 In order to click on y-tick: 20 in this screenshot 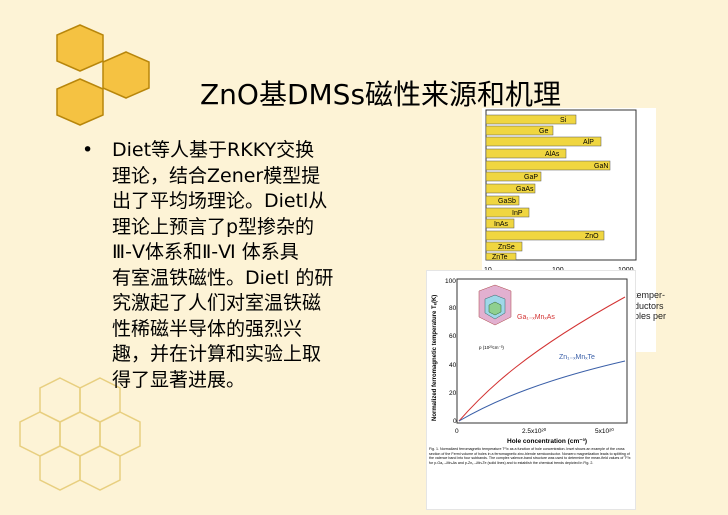, I will do `click(453, 393)`.